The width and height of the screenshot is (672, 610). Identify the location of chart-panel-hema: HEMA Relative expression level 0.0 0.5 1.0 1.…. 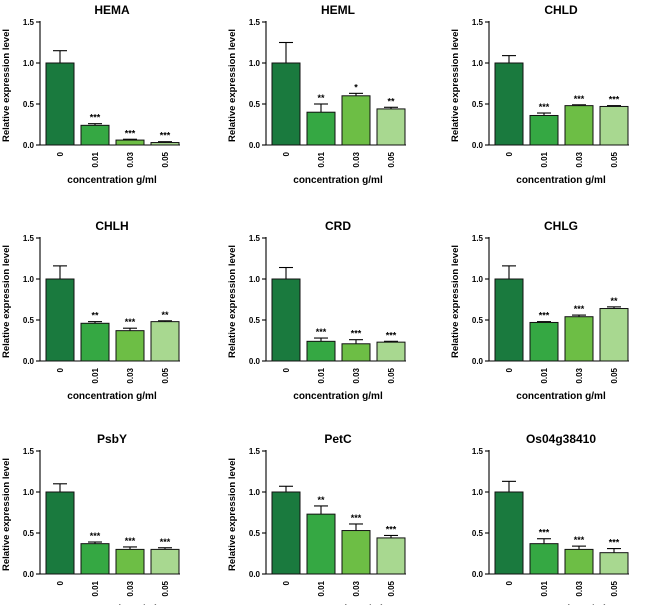
(90, 94).